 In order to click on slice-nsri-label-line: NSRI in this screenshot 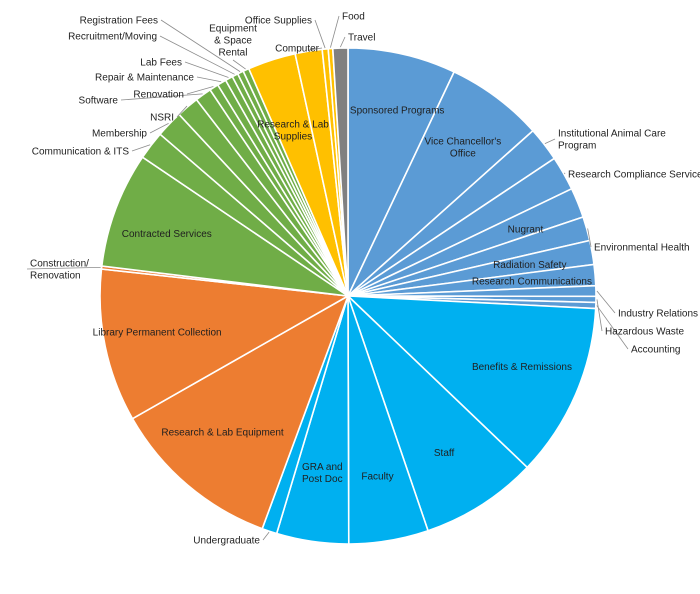, I will do `click(162, 118)`.